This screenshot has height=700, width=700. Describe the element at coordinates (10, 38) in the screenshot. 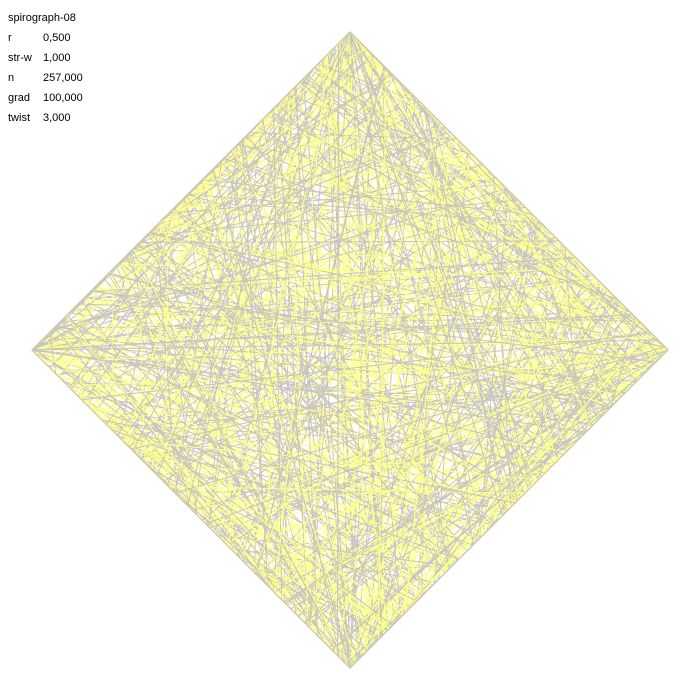

I see `param-key: r` at that location.